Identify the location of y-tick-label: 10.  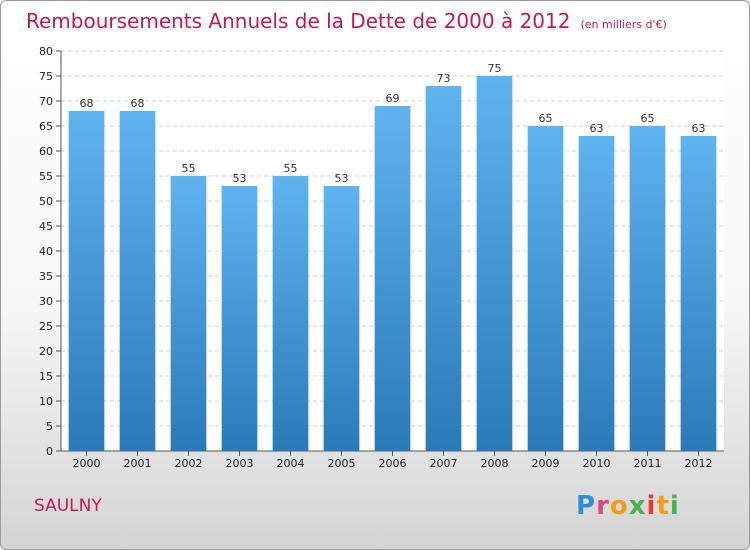
(46, 401).